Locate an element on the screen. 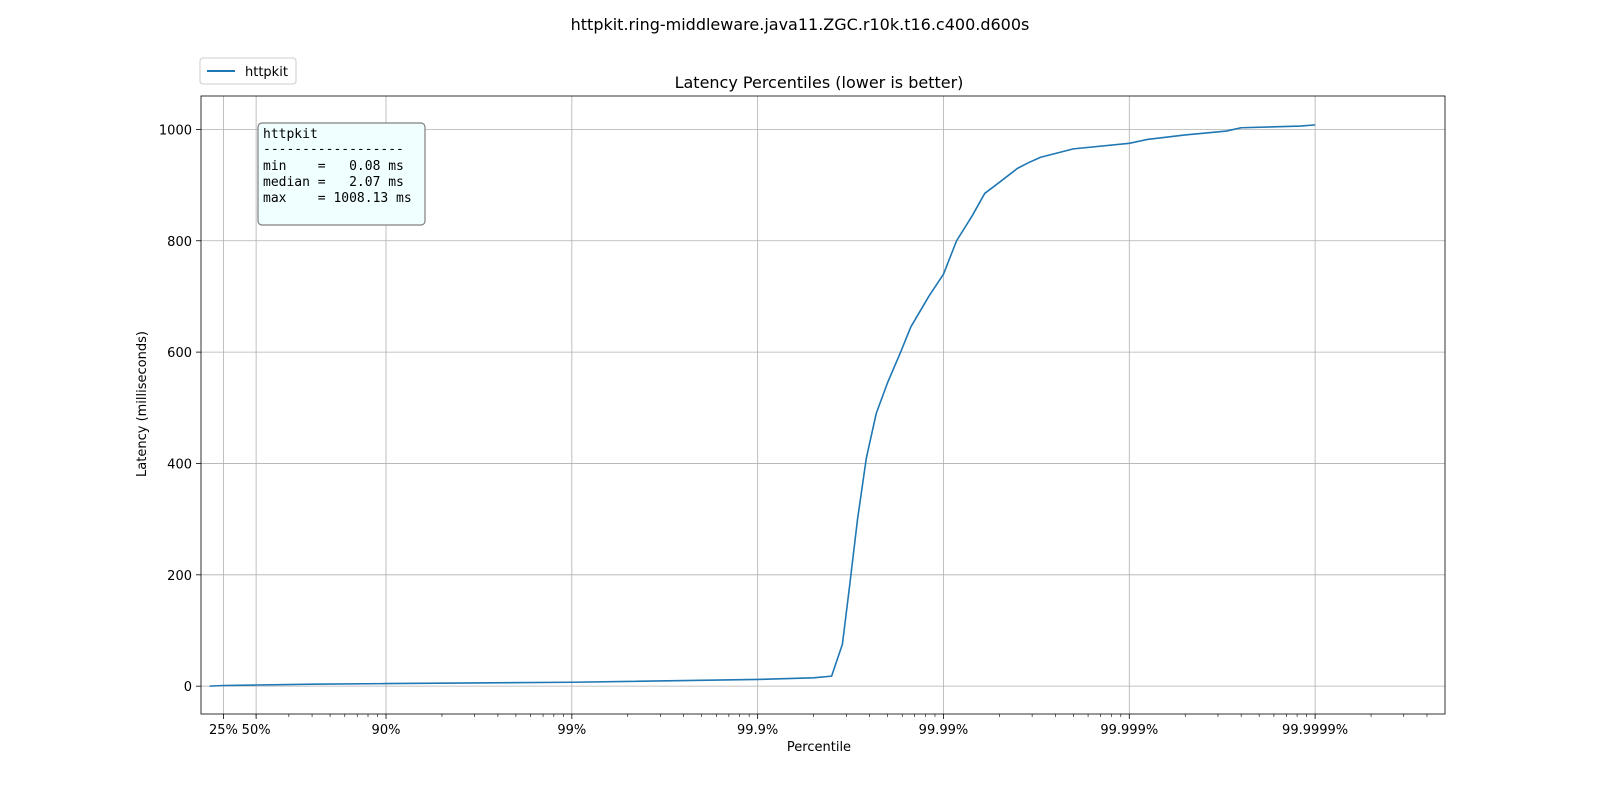 The width and height of the screenshot is (1600, 800). y-axis-label: Latency (milliseconds) is located at coordinates (142, 404).